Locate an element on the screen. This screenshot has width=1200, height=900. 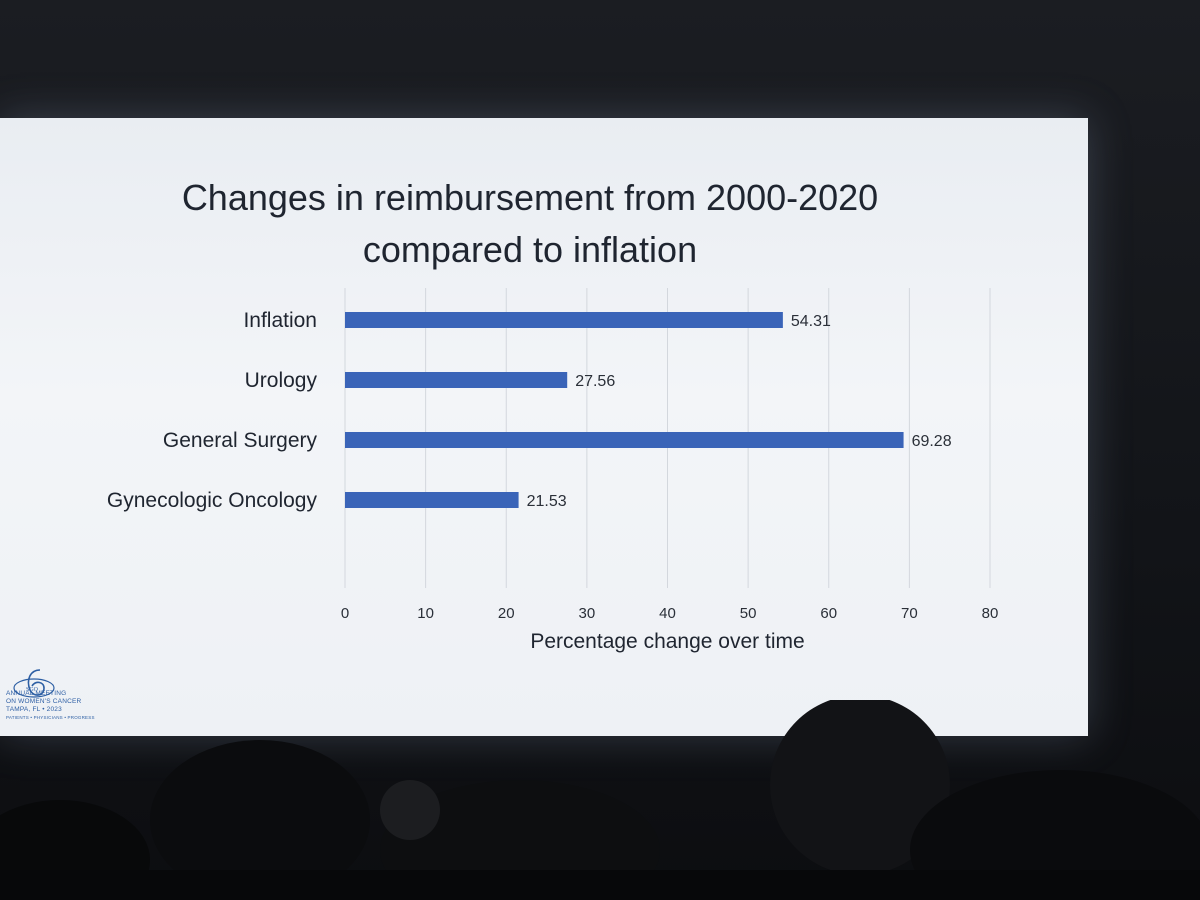
chart-title-line-2: compared to inflation is located at coordinates (530, 249).